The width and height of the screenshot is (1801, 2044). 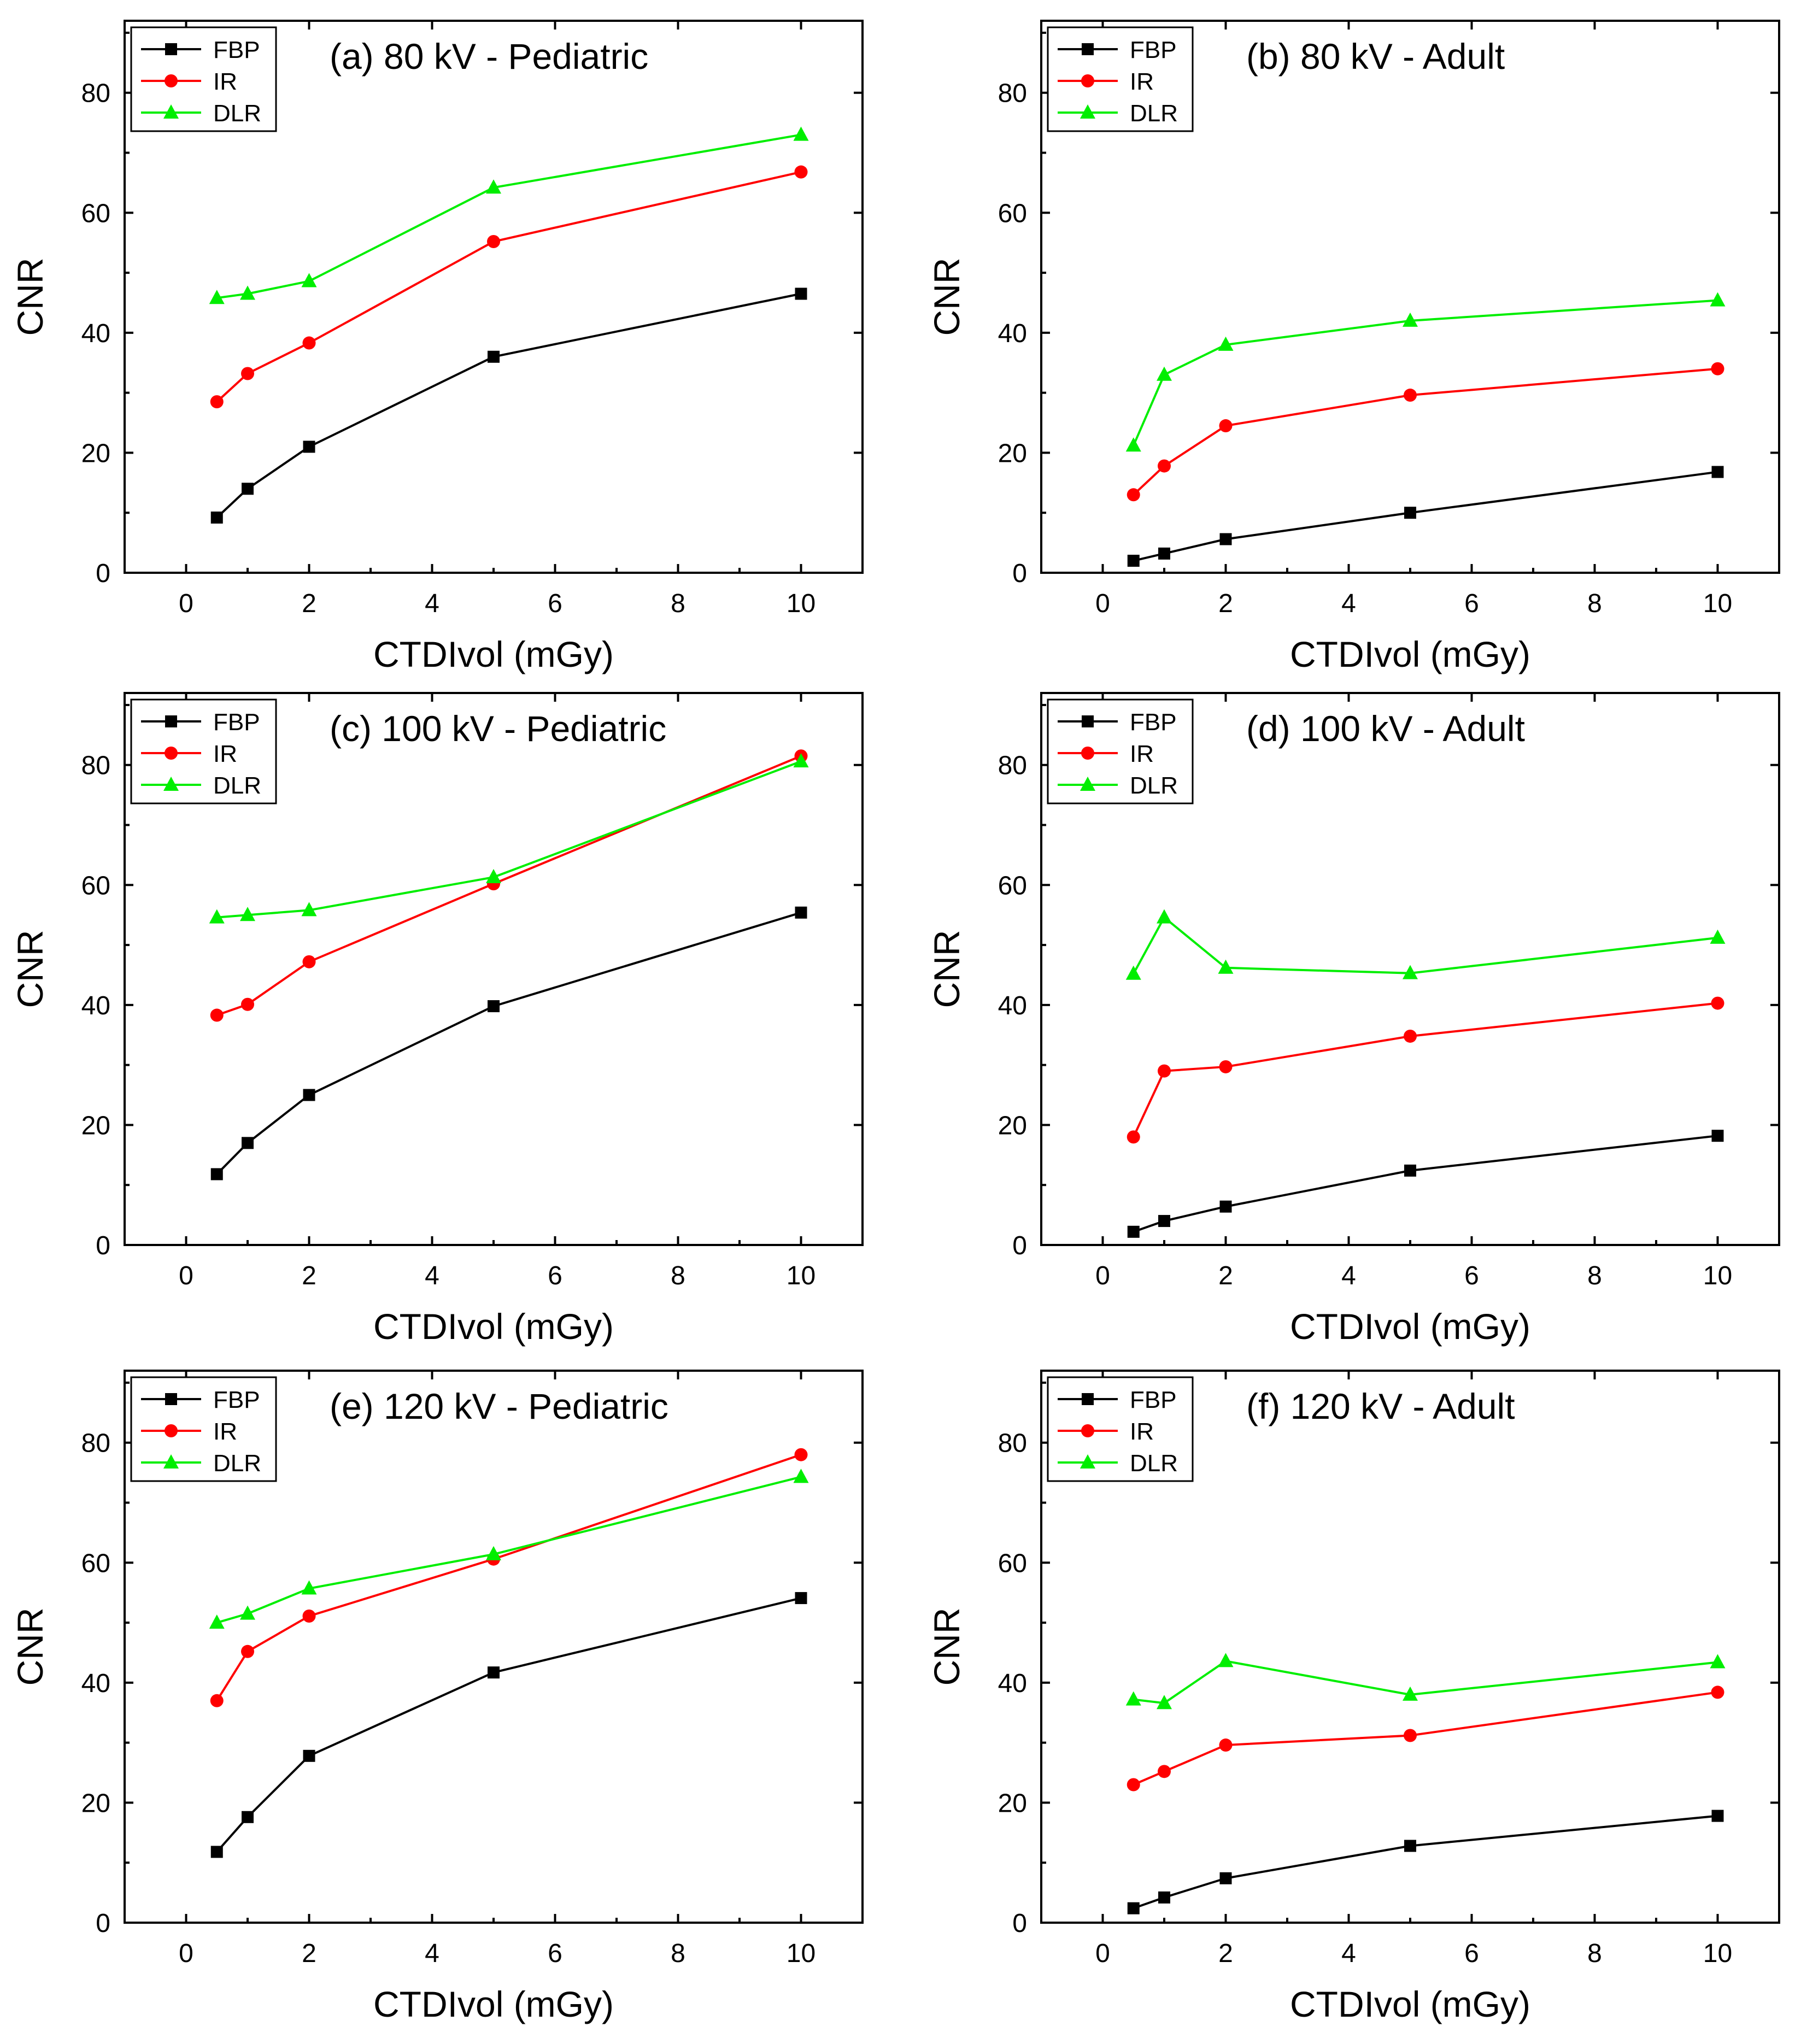 What do you see at coordinates (1375, 56) in the screenshot?
I see `panel-title: (b) 80 kV - Adult` at bounding box center [1375, 56].